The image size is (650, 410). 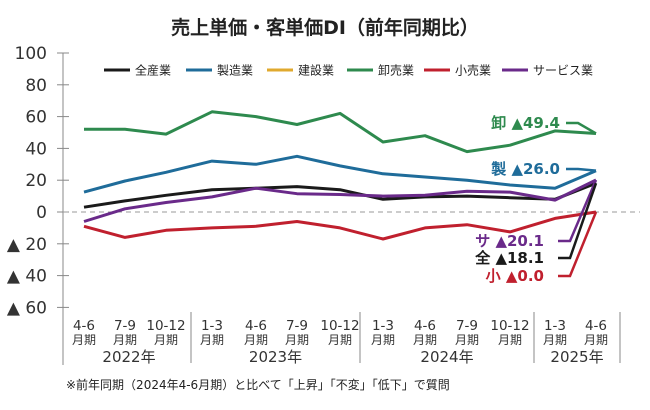 What do you see at coordinates (27, 308) in the screenshot?
I see `y-tick-label: ▲ 60` at bounding box center [27, 308].